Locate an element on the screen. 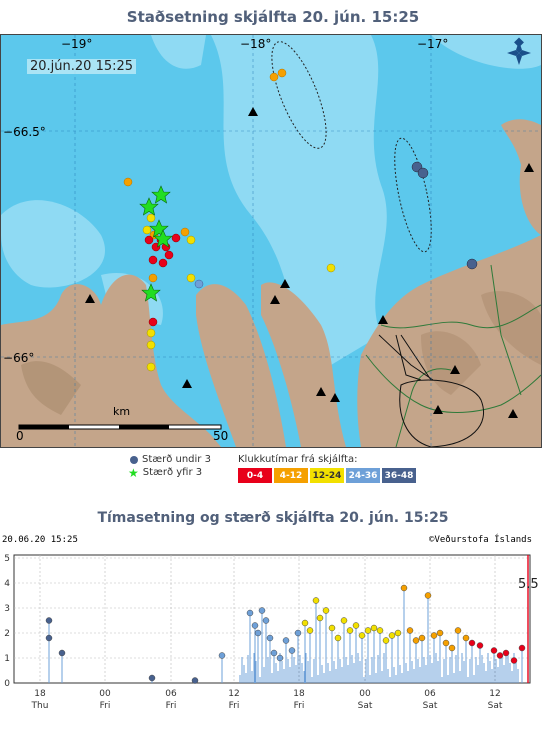  bin-12-24: 12-24 is located at coordinates (327, 475).